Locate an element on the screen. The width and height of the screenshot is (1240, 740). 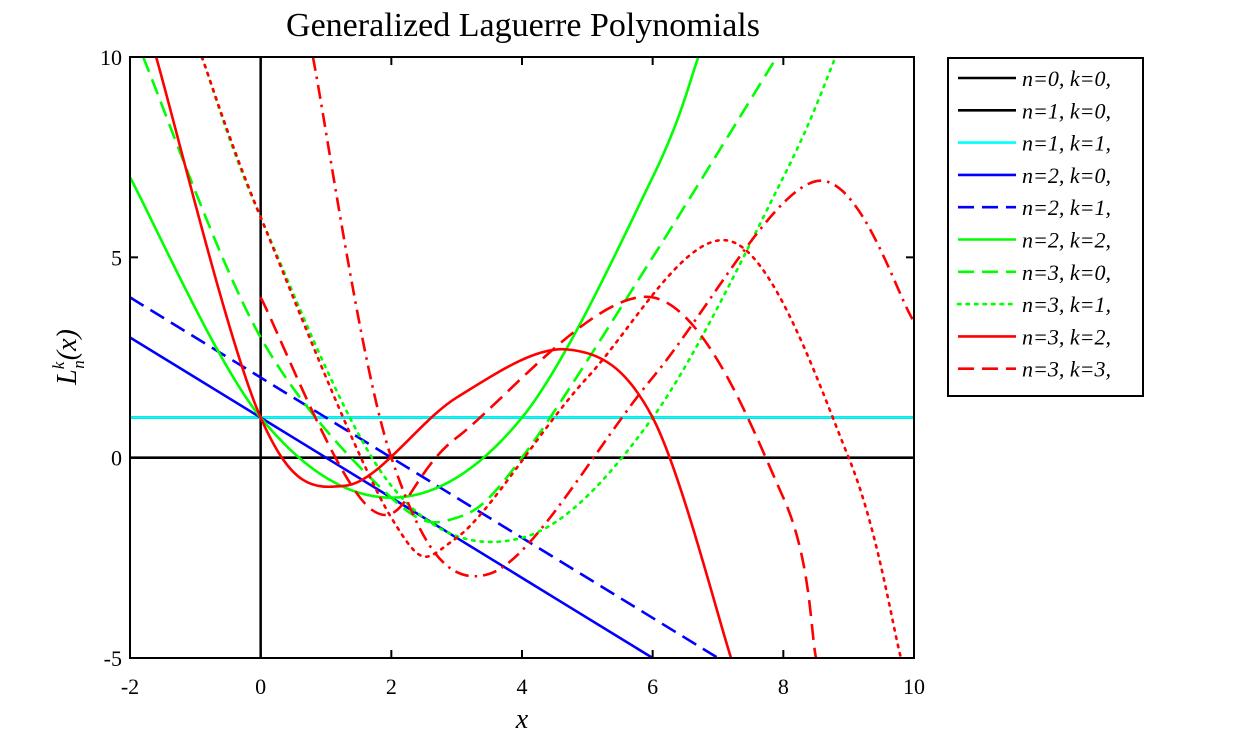
legend-label-6: n=2, k=2, is located at coordinates (1066, 240).